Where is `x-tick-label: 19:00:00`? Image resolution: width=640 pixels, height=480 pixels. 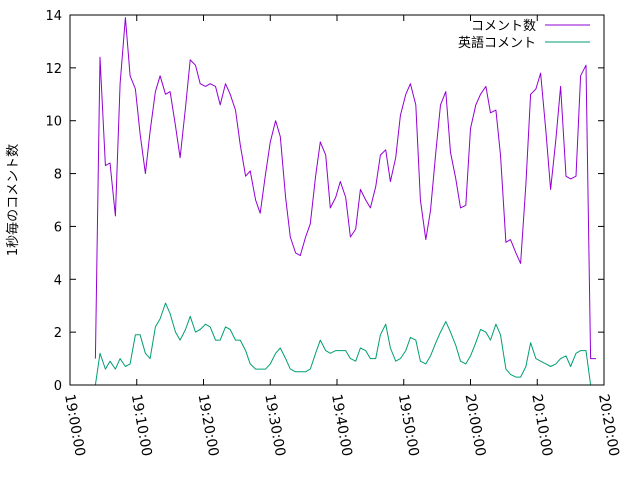
x-tick-label: 19:00:00 is located at coordinates (74, 425).